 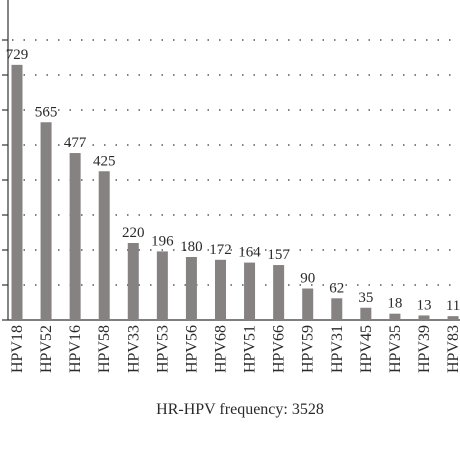 I want to click on value-label: 180, so click(x=191, y=247).